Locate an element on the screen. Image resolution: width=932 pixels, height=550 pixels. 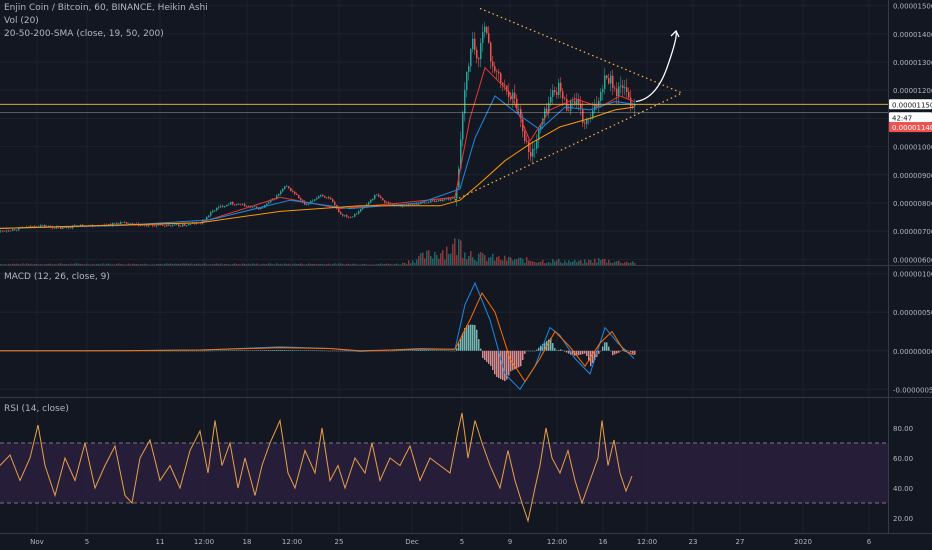
price-badge-bg is located at coordinates (910, 127).